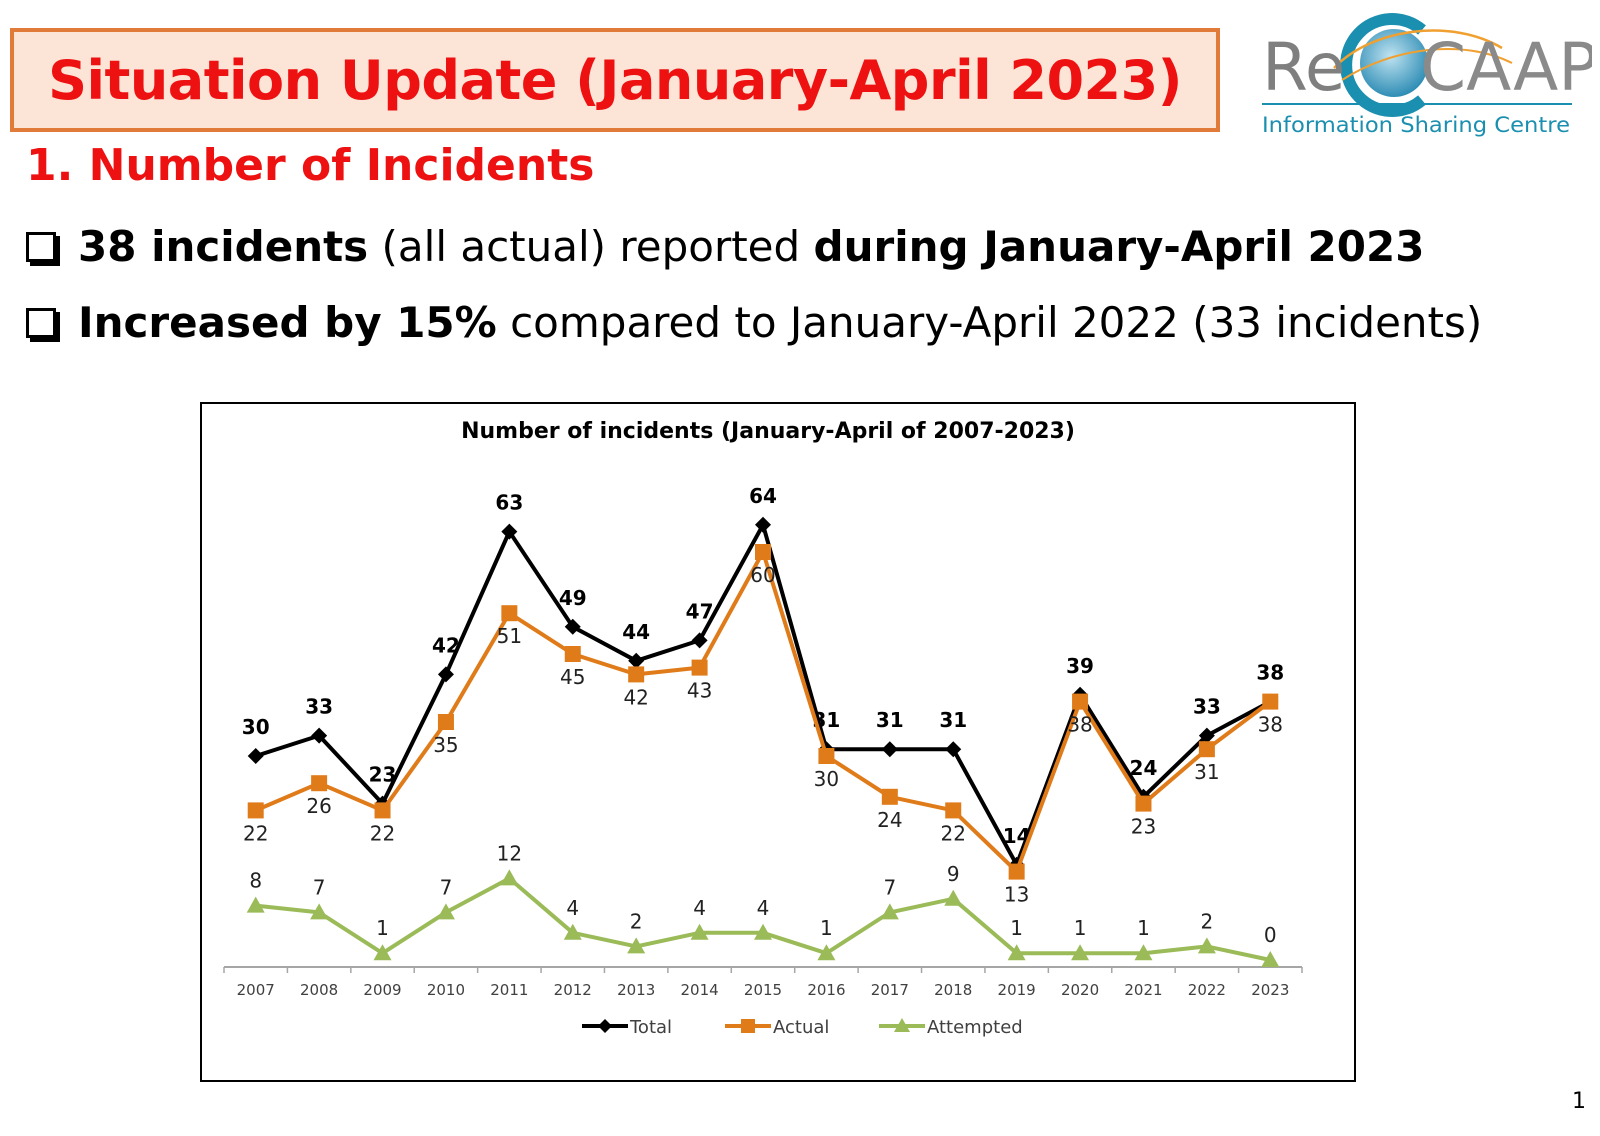 The height and width of the screenshot is (1136, 1600). Describe the element at coordinates (255, 881) in the screenshot. I see `data-label-attempted: 8` at that location.